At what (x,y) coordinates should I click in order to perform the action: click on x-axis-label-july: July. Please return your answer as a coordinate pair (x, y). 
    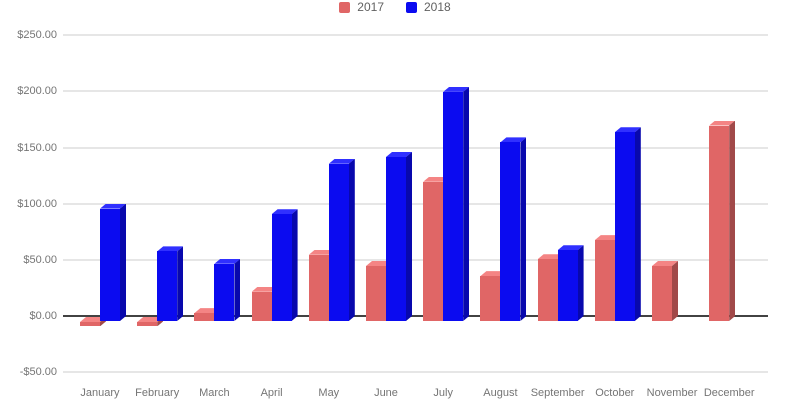
    Looking at the image, I should click on (443, 393).